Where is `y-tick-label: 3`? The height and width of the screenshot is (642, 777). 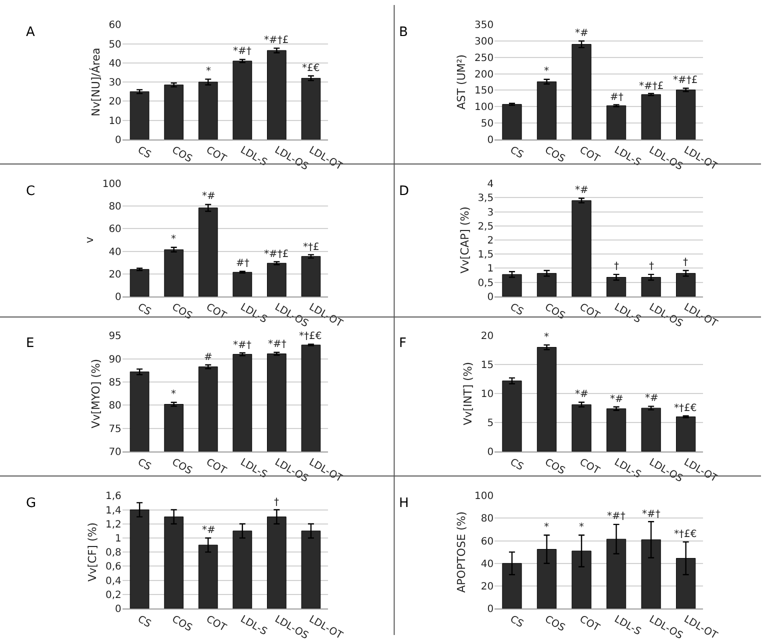 y-tick-label: 3 is located at coordinates (490, 212).